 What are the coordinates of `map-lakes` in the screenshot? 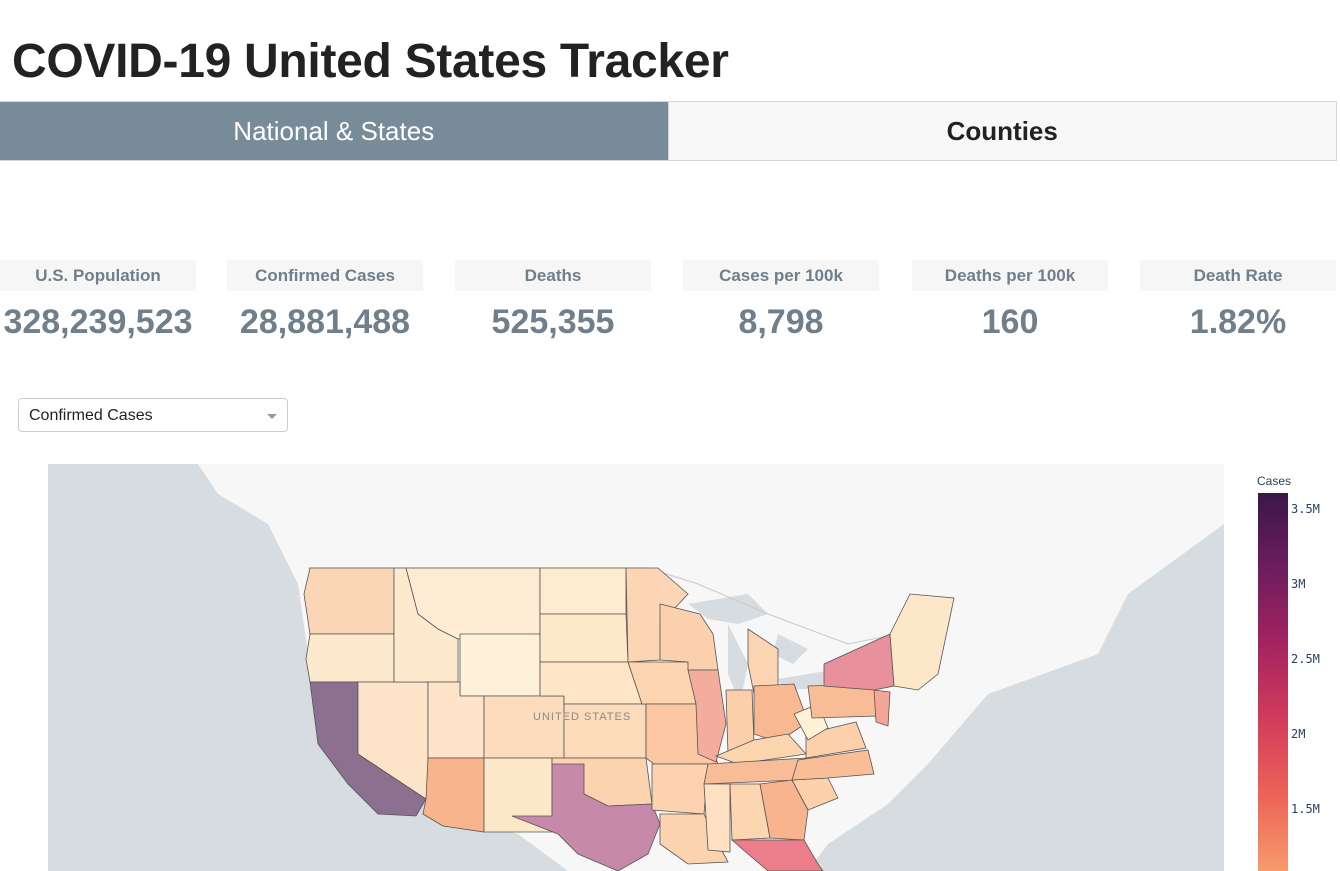 It's located at (763, 649).